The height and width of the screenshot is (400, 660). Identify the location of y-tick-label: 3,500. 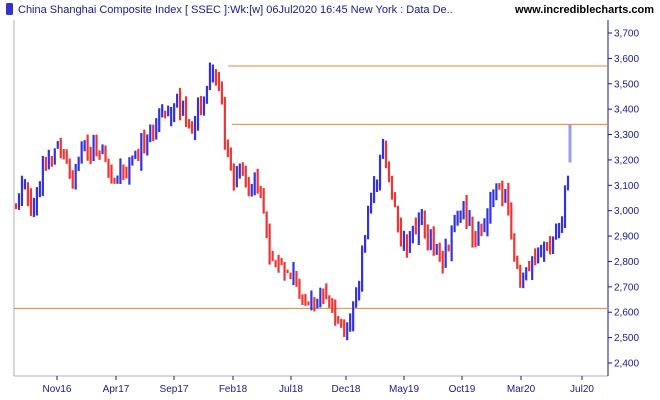
(626, 84).